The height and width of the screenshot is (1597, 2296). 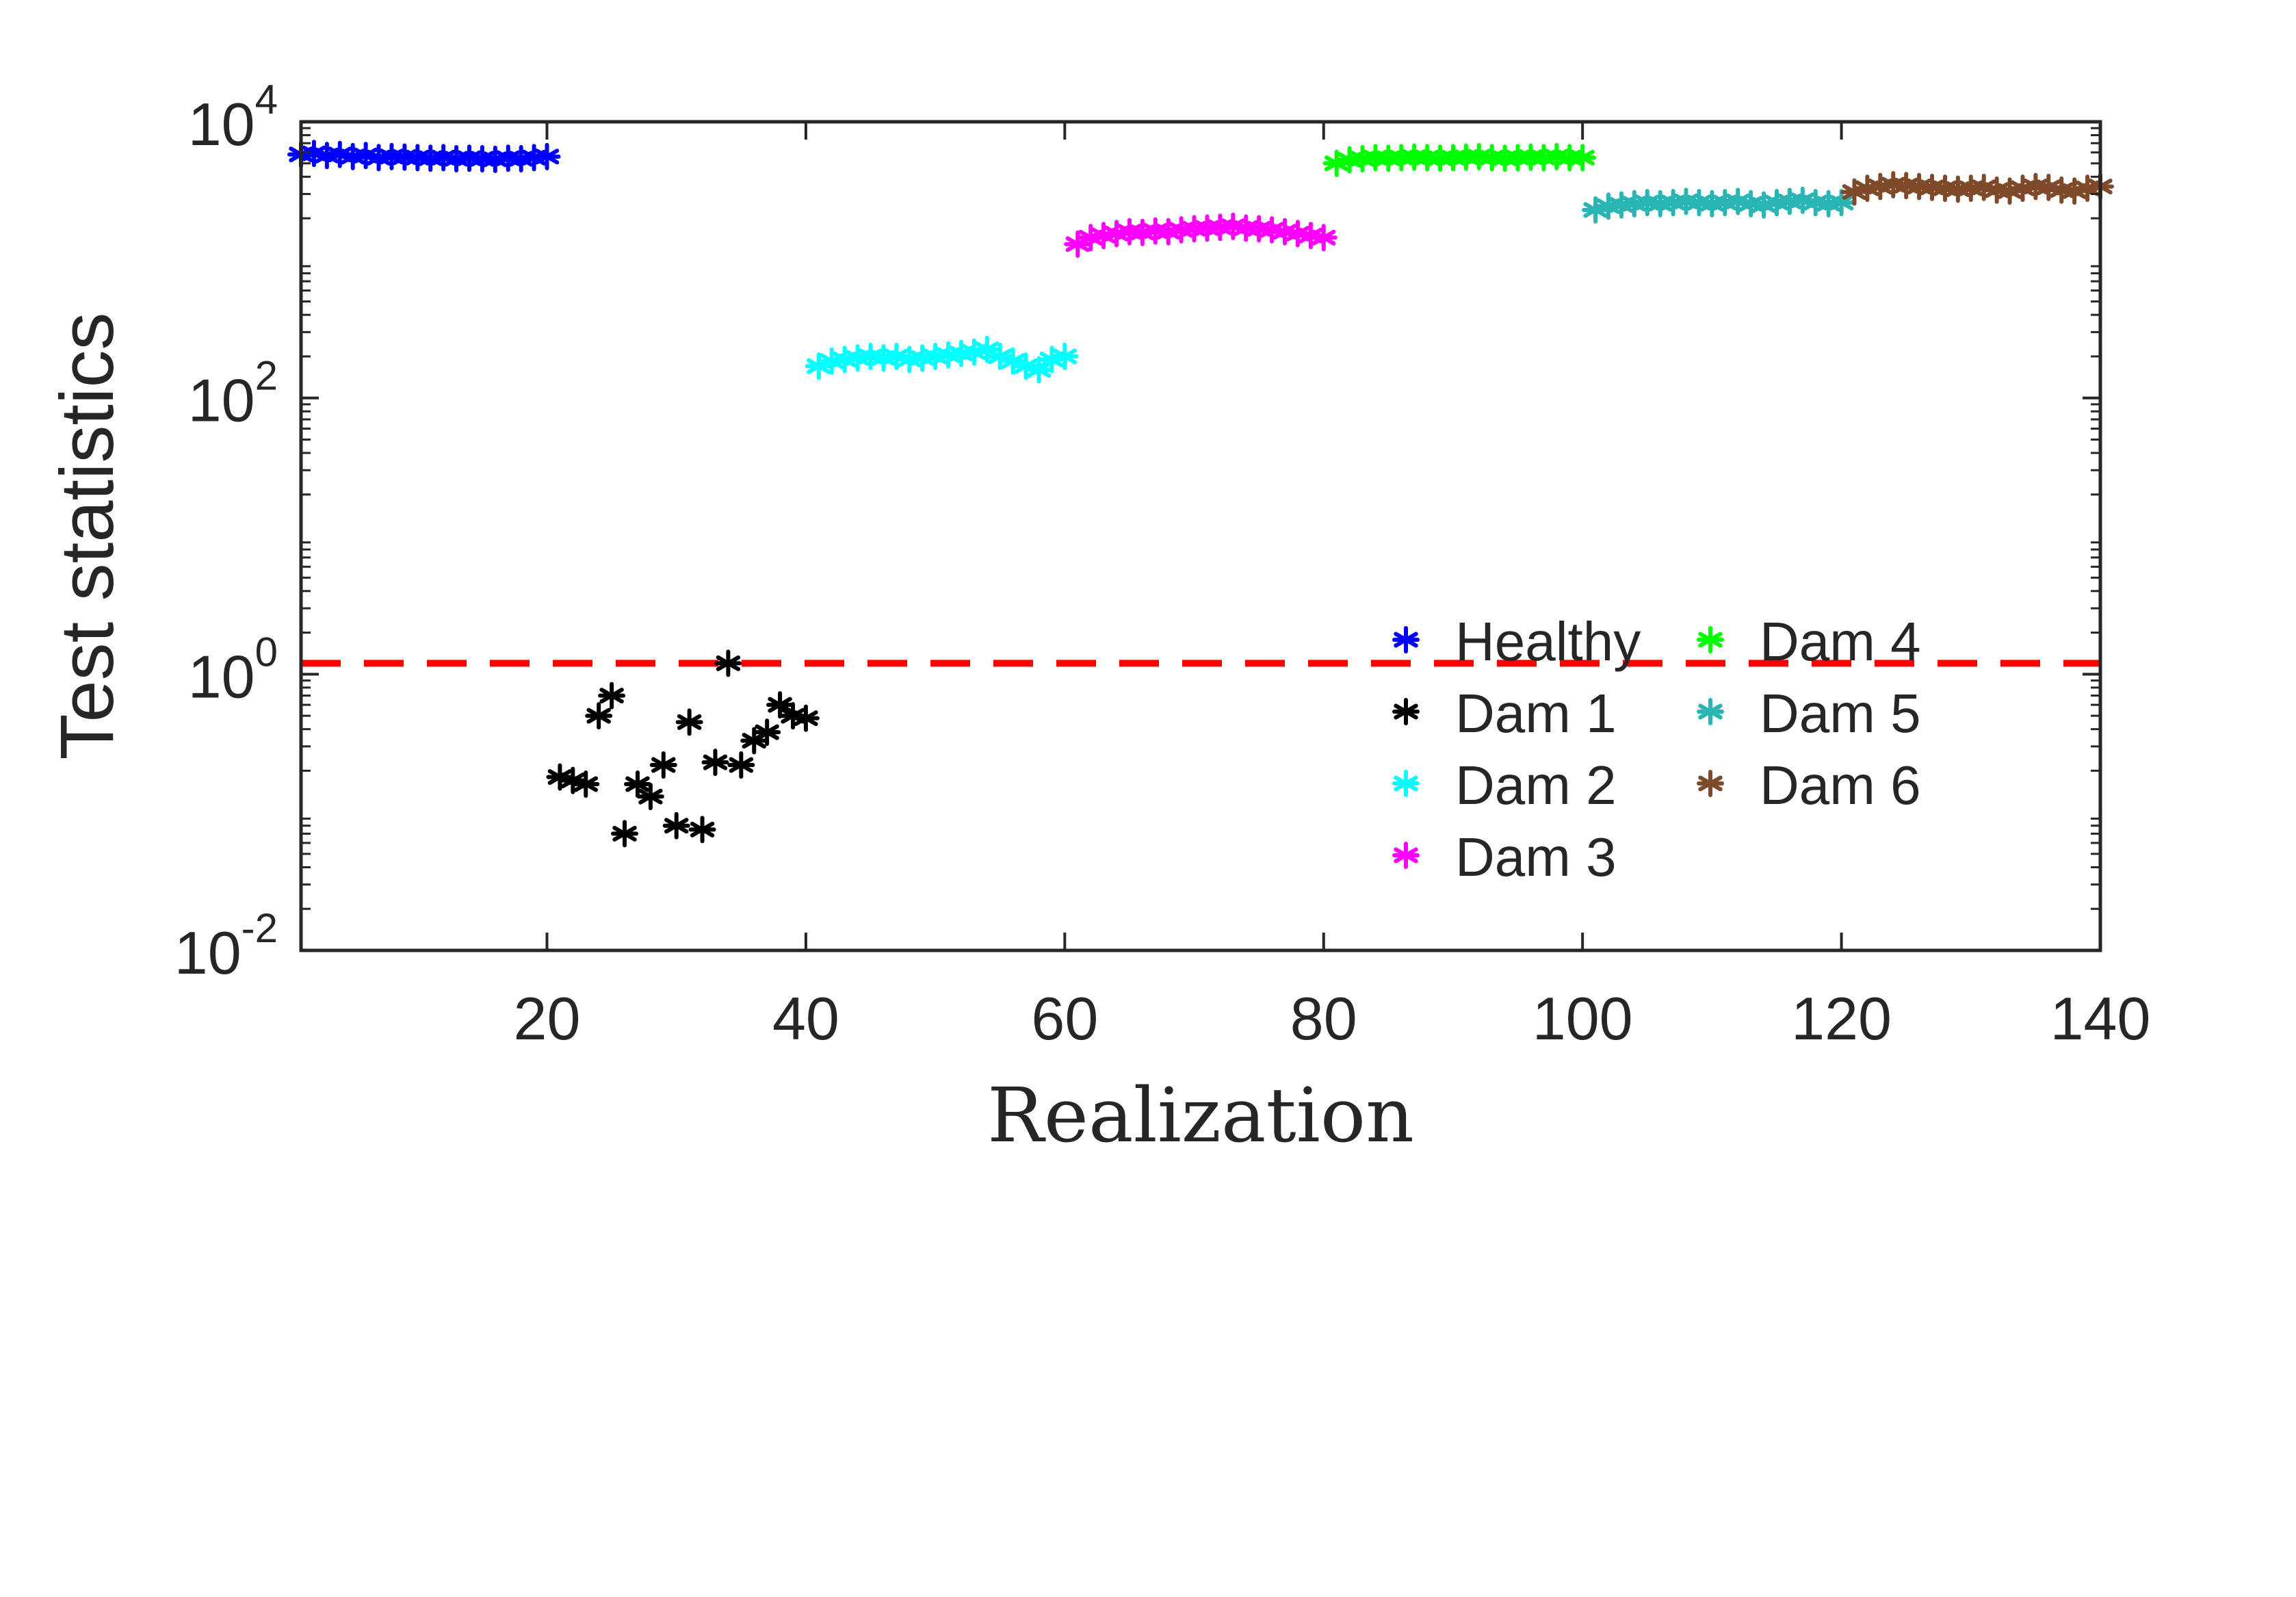 What do you see at coordinates (1841, 713) in the screenshot?
I see `legend-label: Dam 5` at bounding box center [1841, 713].